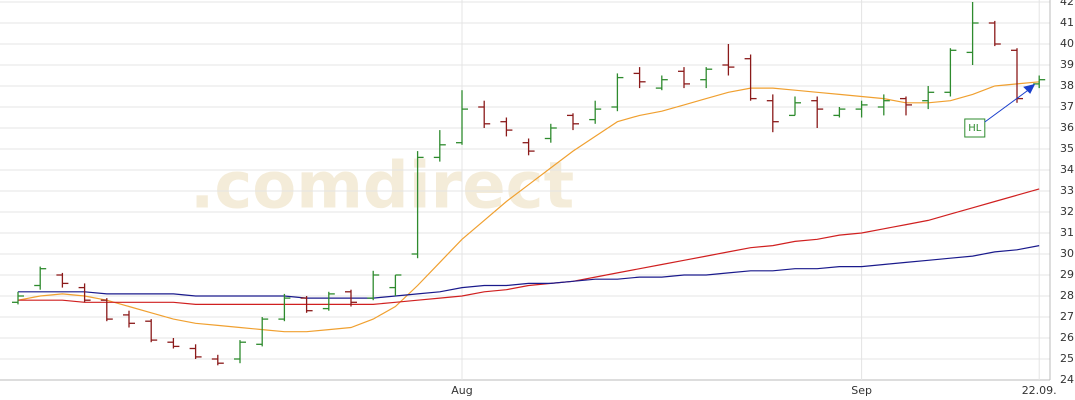 The image size is (1075, 400). Describe the element at coordinates (1067, 379) in the screenshot. I see `y-tick-label: 24` at that location.